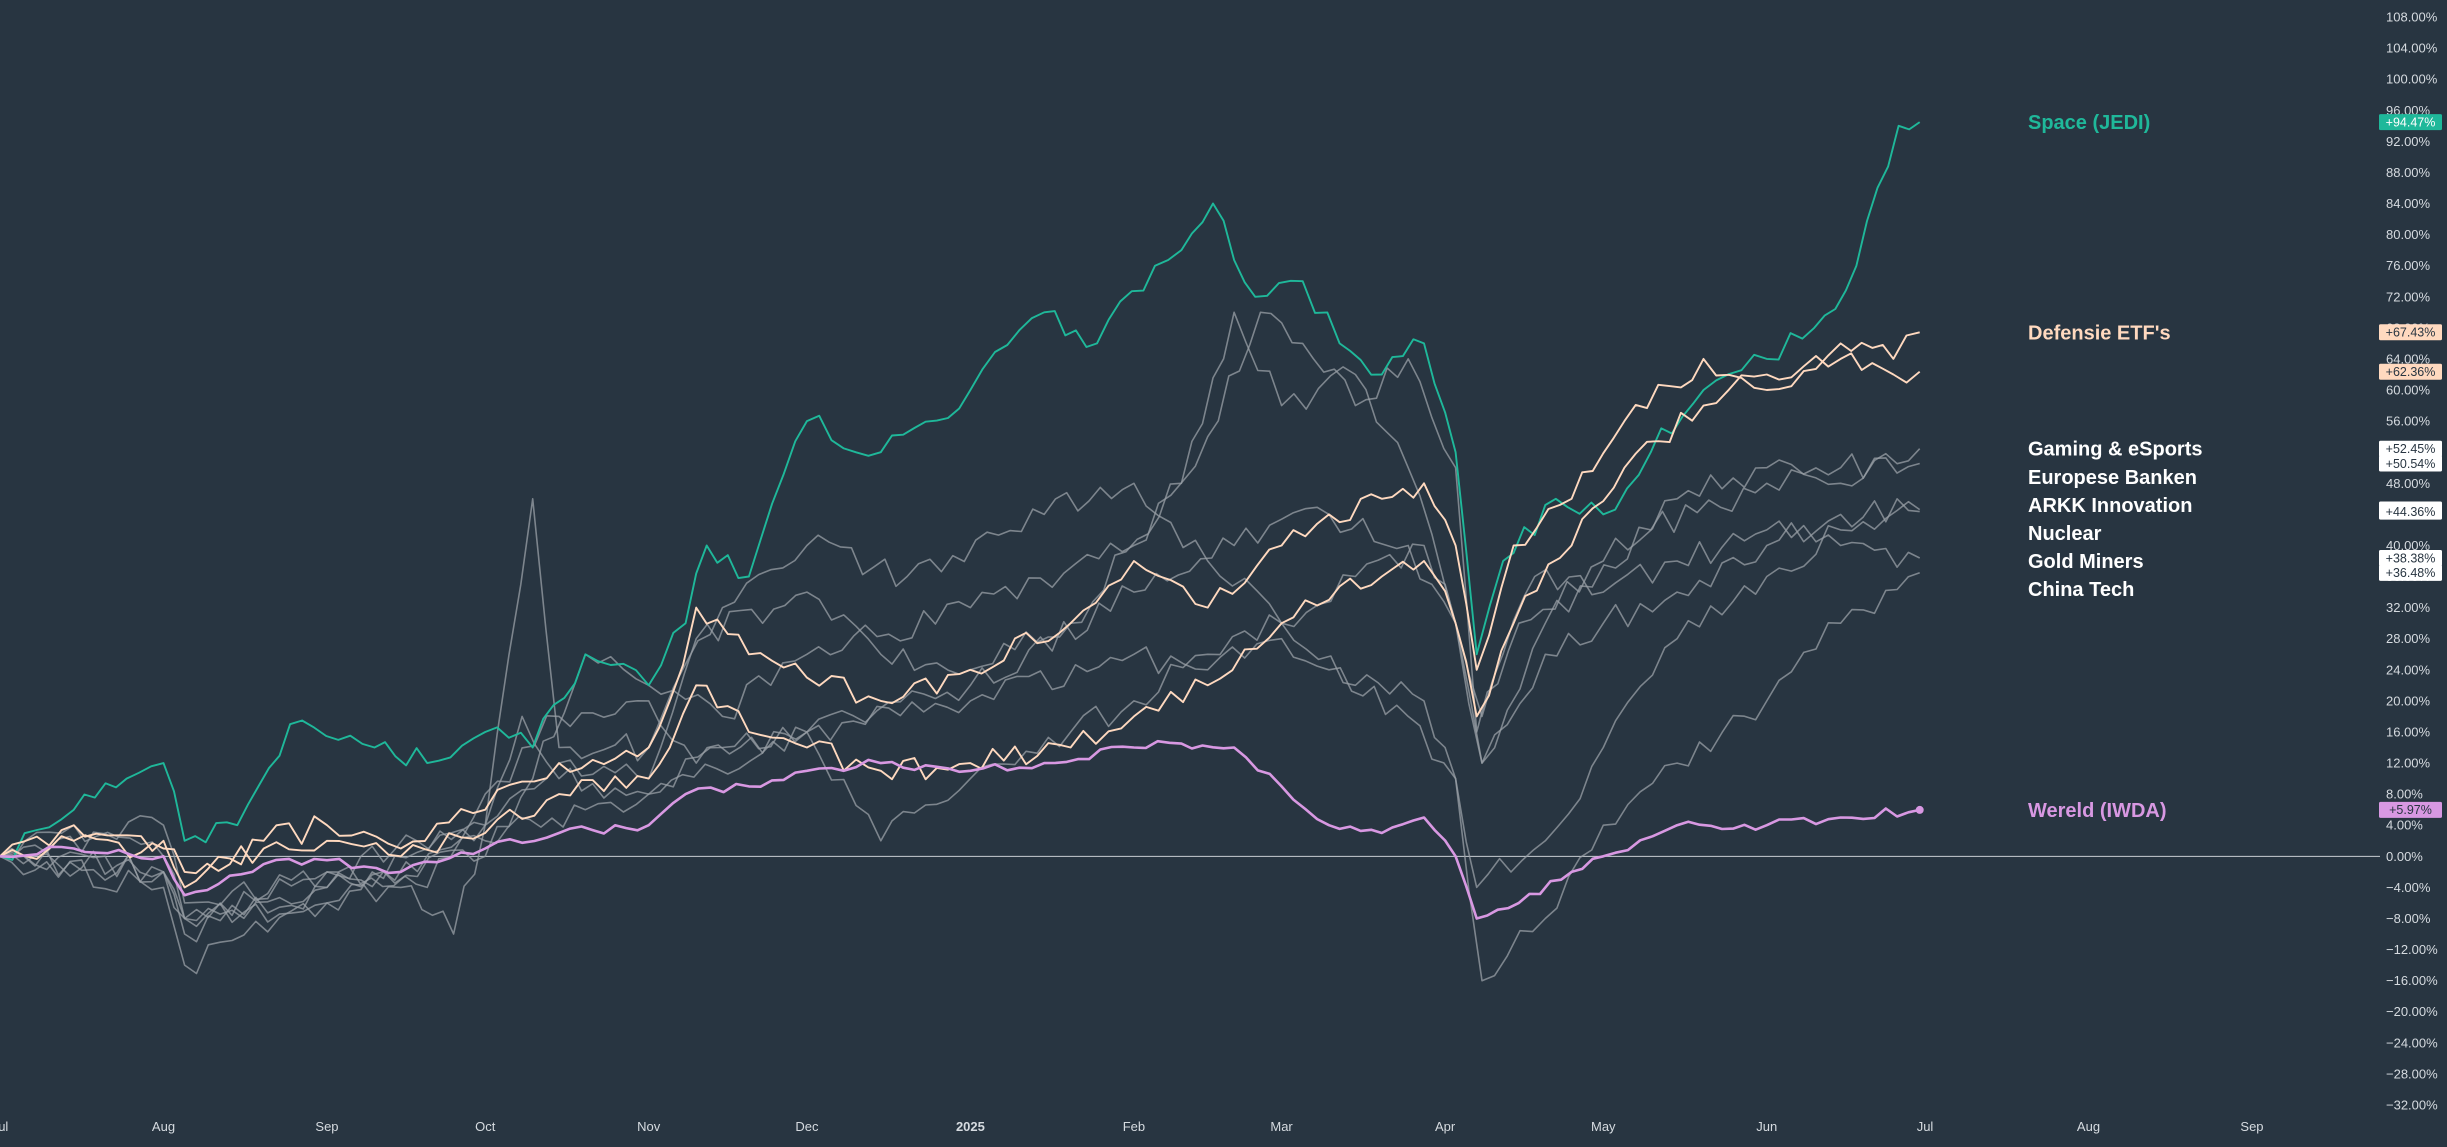  I want to click on series-label-europese-banken: Europese Banken, so click(2112, 478).